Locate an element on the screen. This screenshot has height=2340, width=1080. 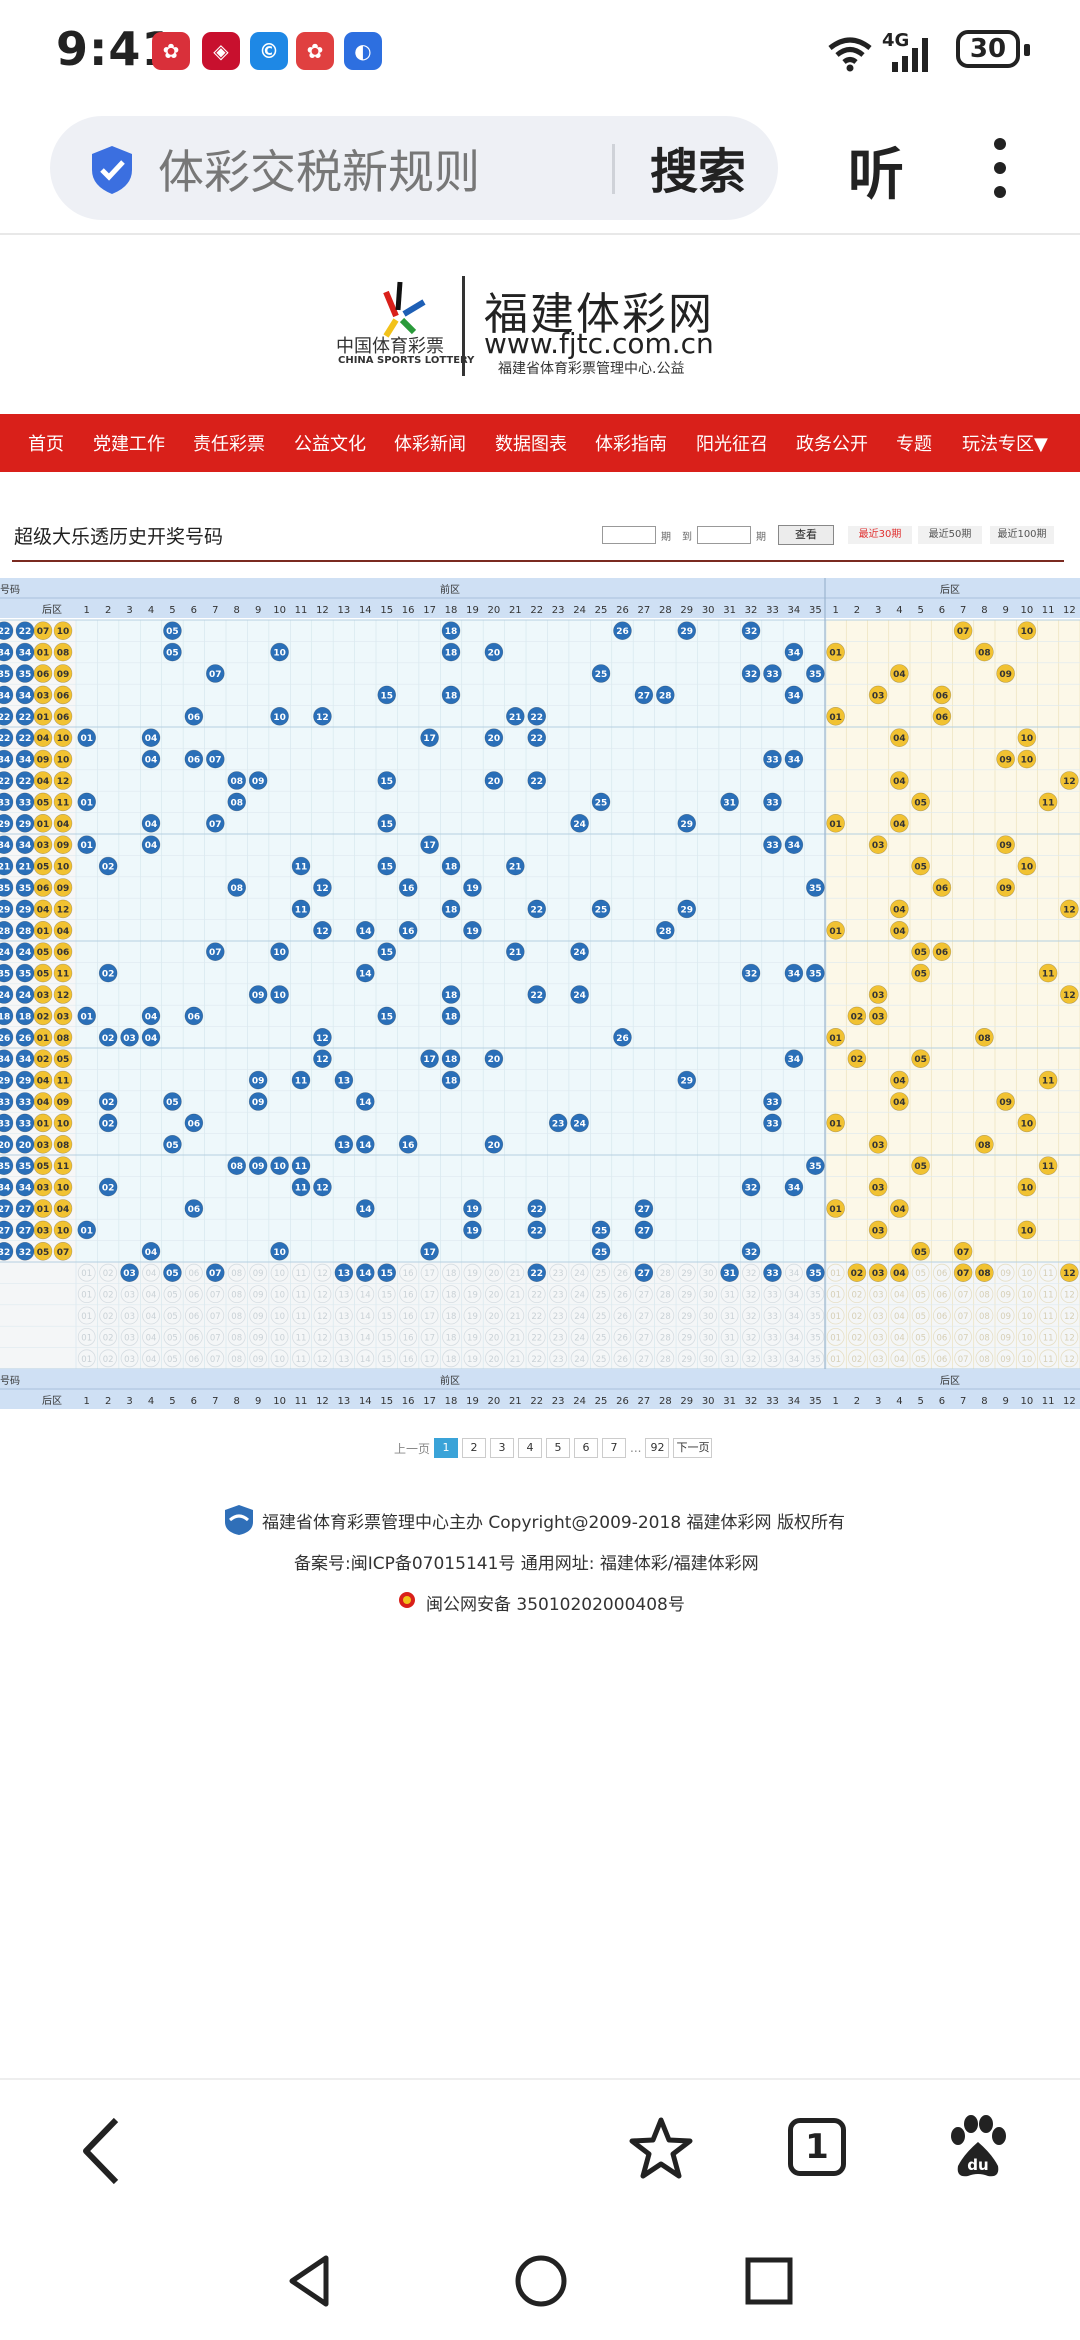
summary-empty-label: 11 is located at coordinates (301, 1360).